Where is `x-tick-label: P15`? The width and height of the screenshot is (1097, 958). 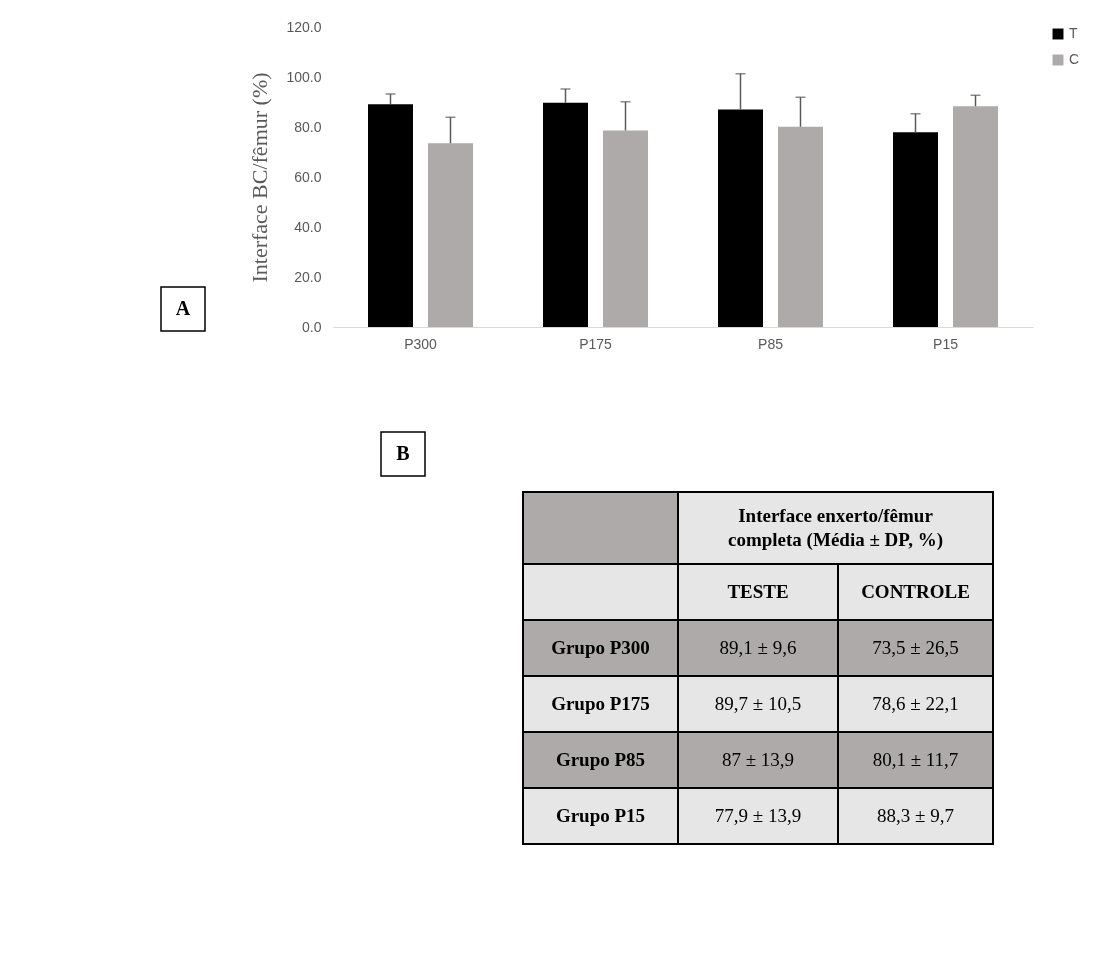
x-tick-label: P15 is located at coordinates (946, 343).